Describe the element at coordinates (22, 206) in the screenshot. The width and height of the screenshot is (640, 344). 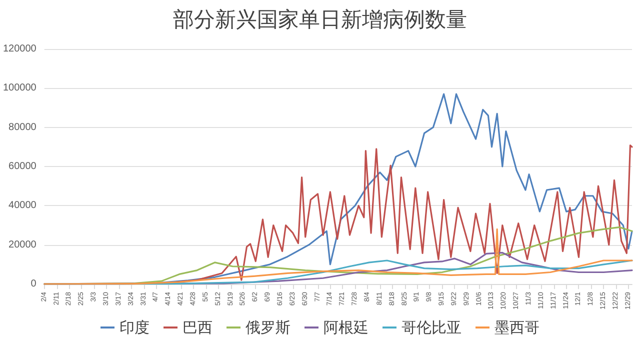
I see `y-tick-label: 40000` at that location.